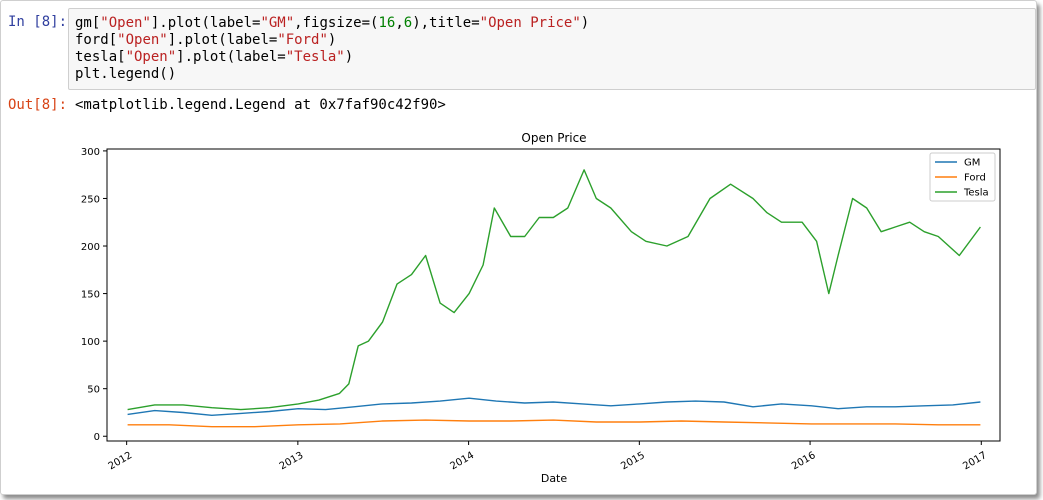 Image resolution: width=1043 pixels, height=500 pixels. I want to click on code-token: tesla[, so click(100, 57).